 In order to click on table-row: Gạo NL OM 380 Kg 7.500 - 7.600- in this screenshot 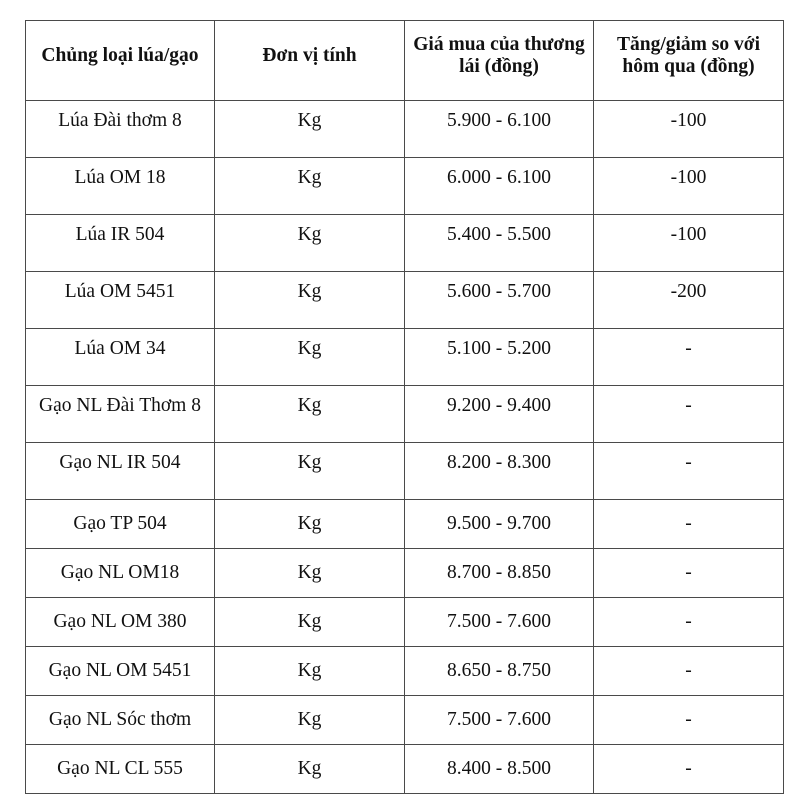, I will do `click(404, 622)`.